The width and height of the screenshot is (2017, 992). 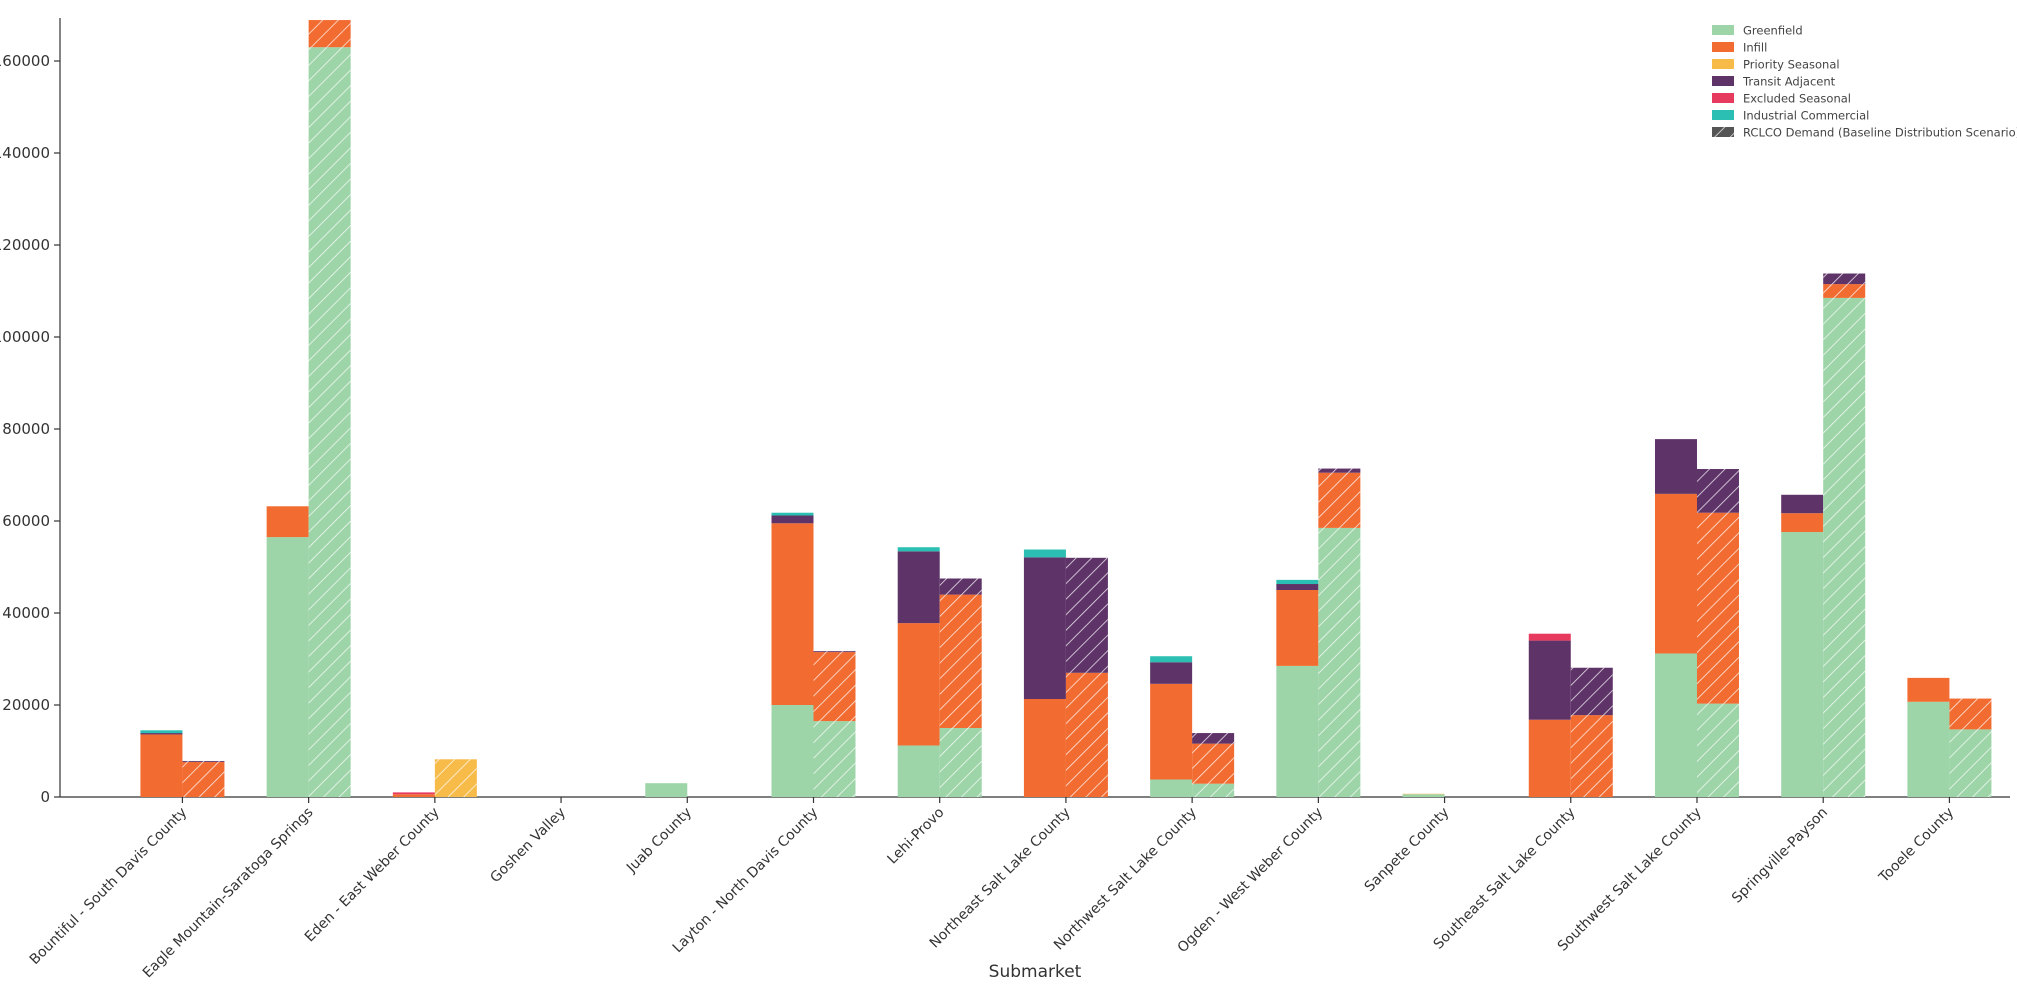 I want to click on x-tick-label: Lehi-Provo, so click(x=916, y=836).